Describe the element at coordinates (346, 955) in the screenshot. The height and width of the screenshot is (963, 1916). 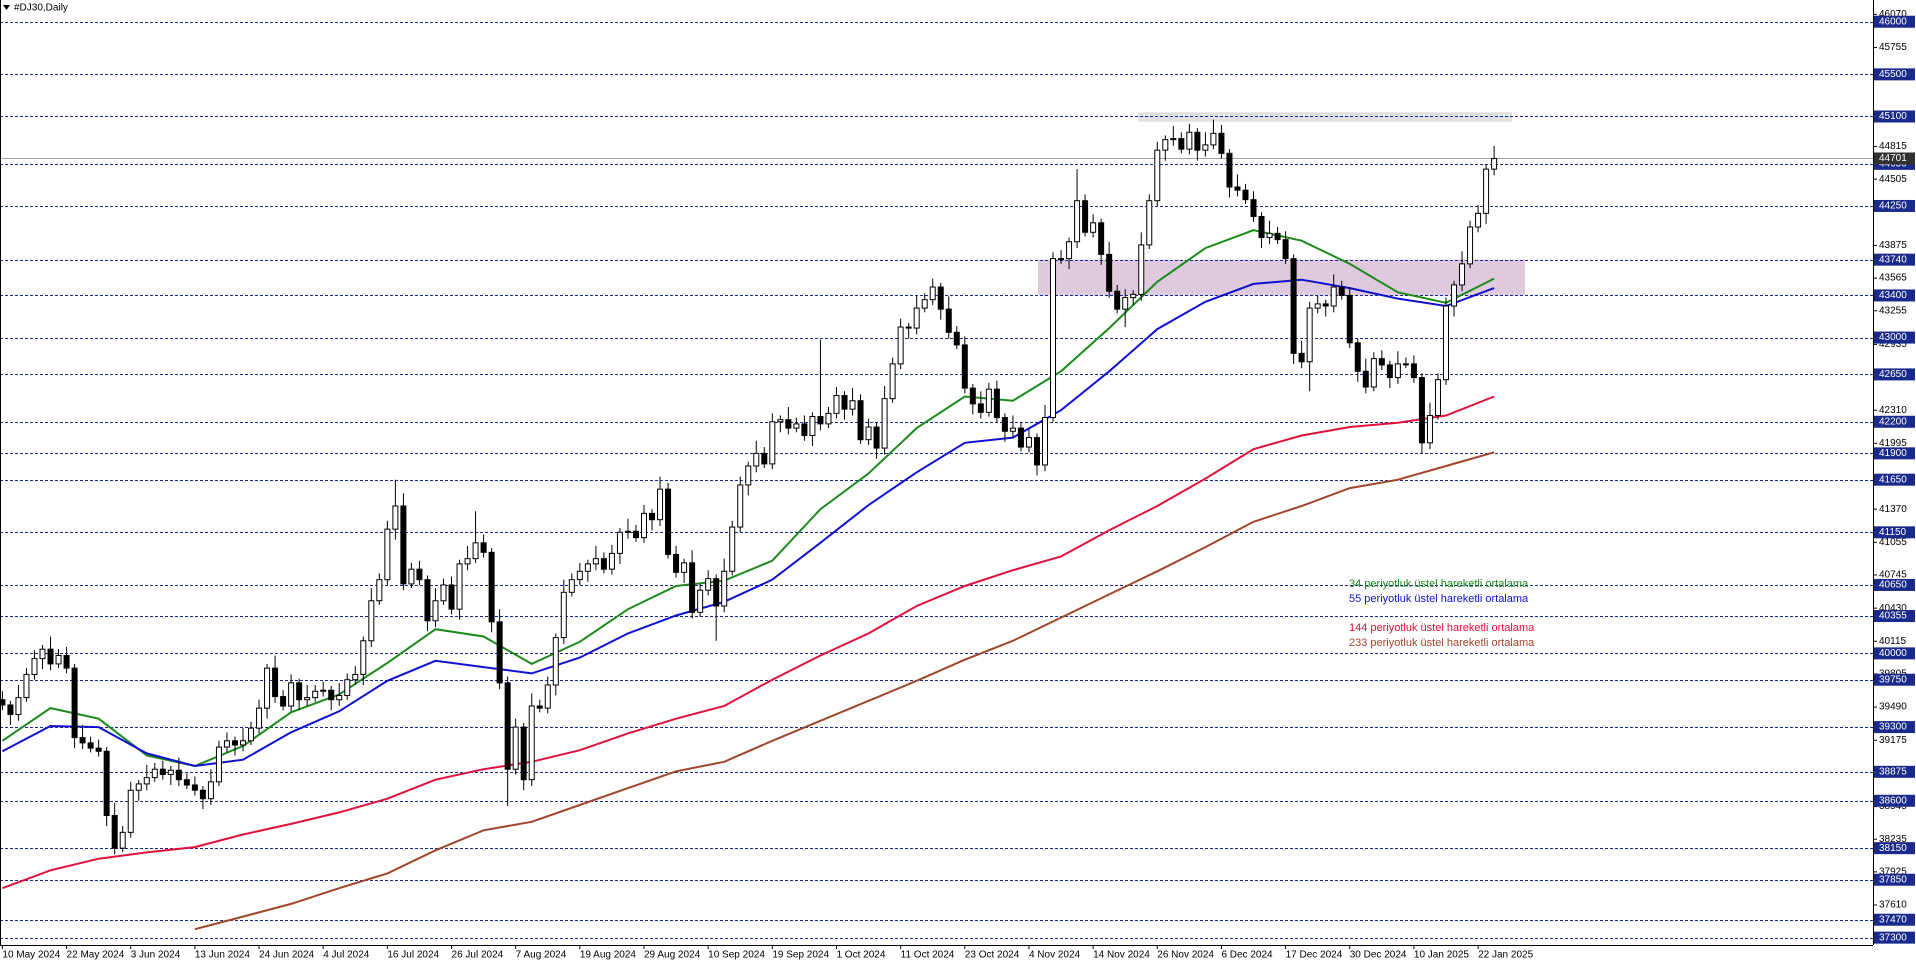
I see `x-tick-label: 4 Jul 2024` at that location.